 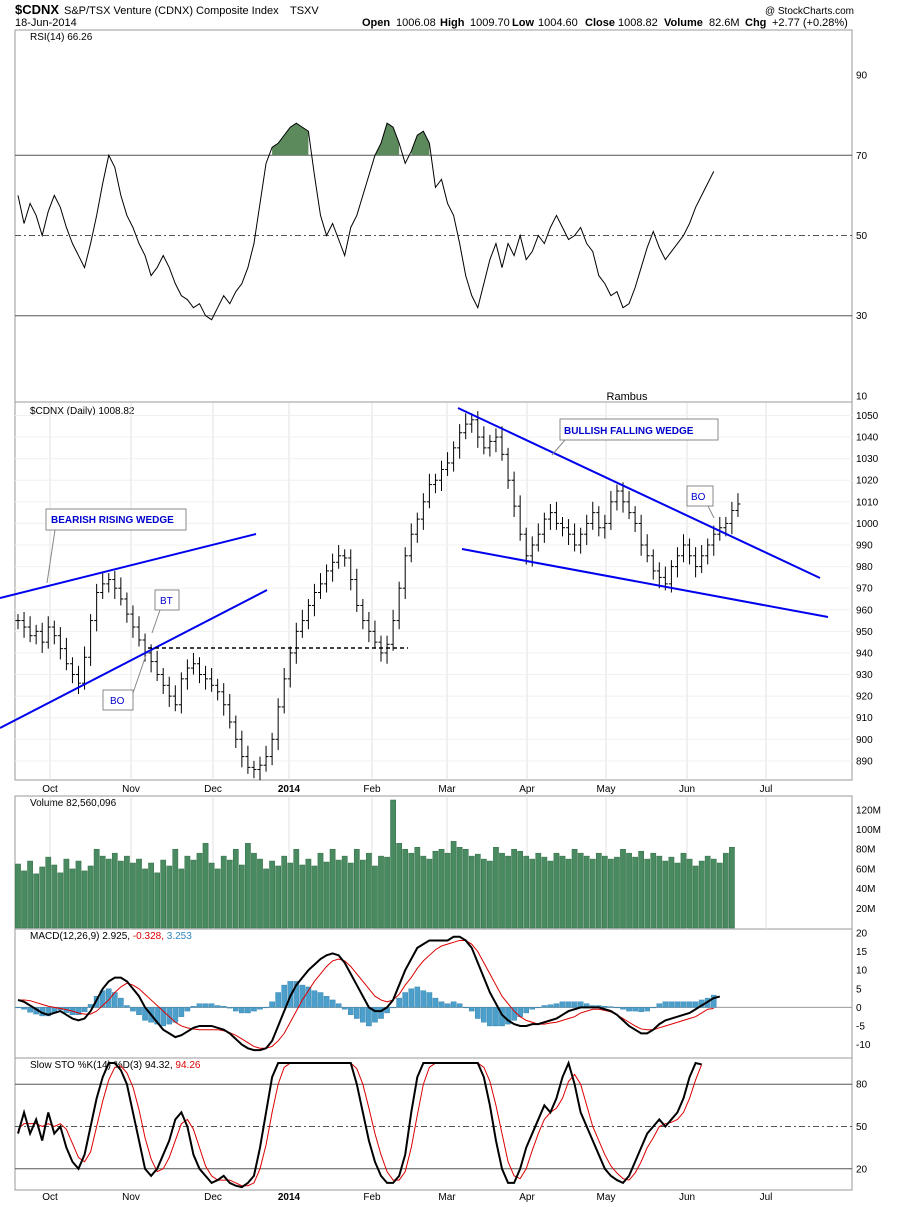 What do you see at coordinates (80, 936) in the screenshot?
I see `macd-title-main: MACD(12,26,9) 2.925,` at bounding box center [80, 936].